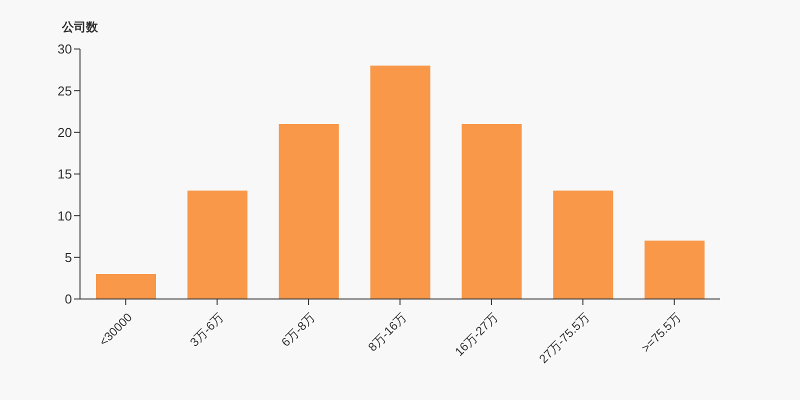 The width and height of the screenshot is (800, 400). I want to click on x-tick-label: 8万-16万, so click(387, 332).